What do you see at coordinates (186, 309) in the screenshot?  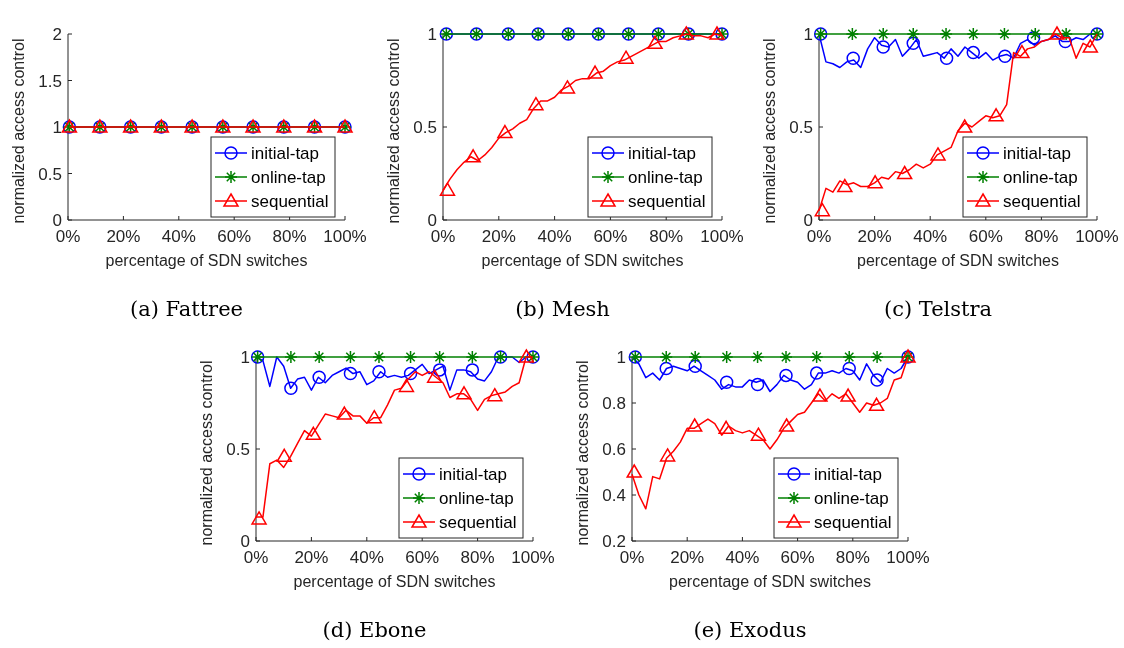 I see `text: (a) Fattree` at bounding box center [186, 309].